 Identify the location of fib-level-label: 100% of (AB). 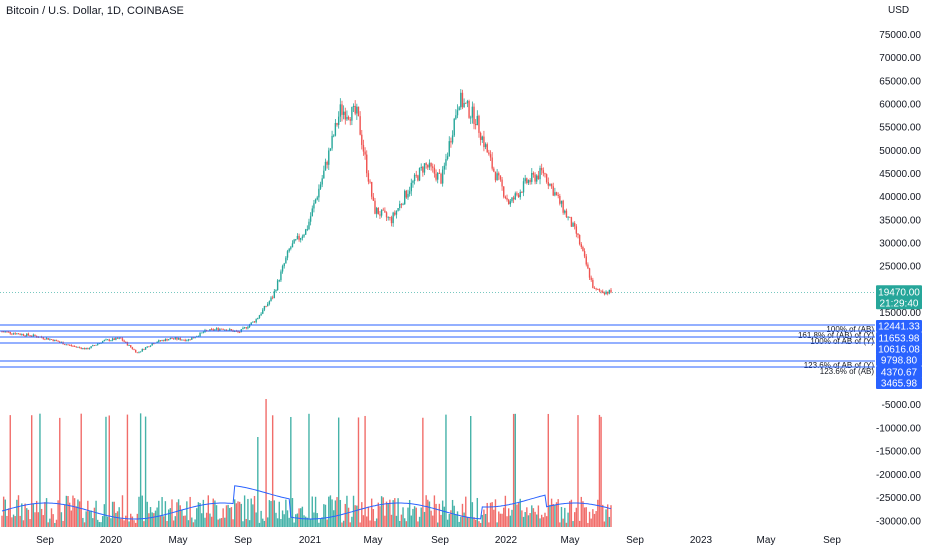
(850, 329).